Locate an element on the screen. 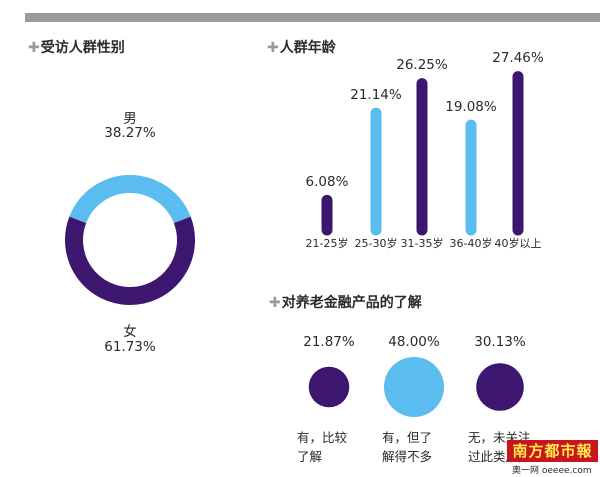  watermark-site: 奥一网 oeeee.com is located at coordinates (552, 471).